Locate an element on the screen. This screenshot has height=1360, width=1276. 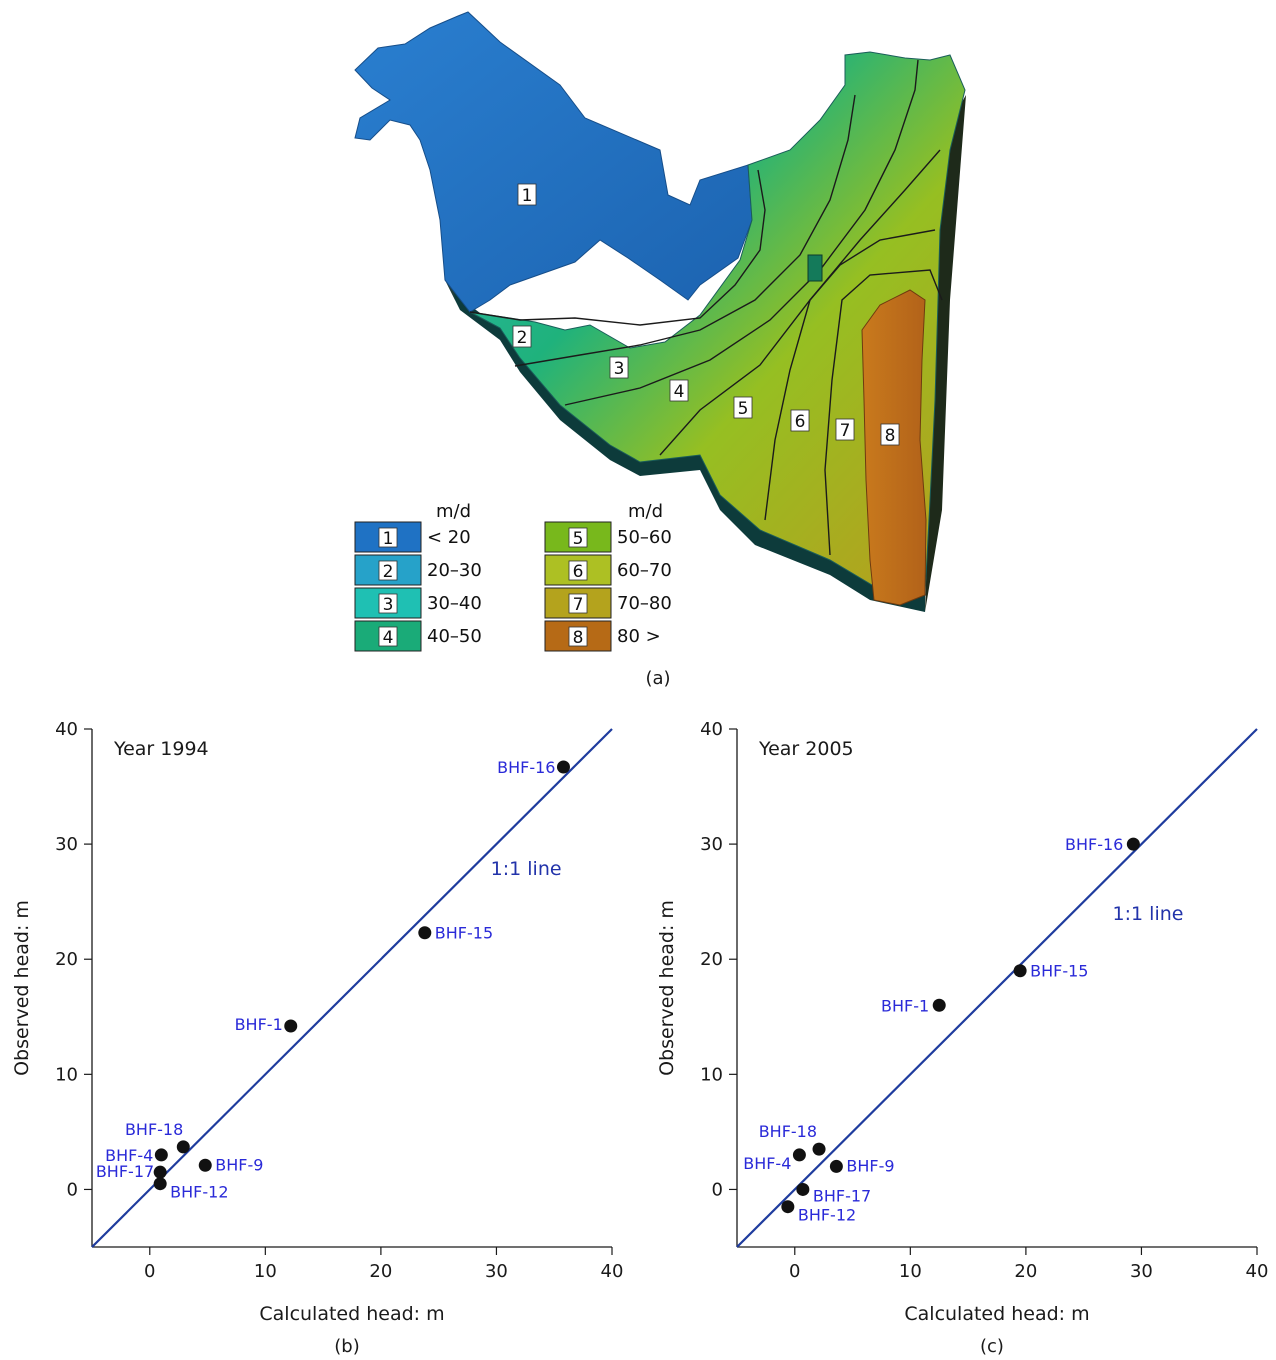
year-annotation: Year 1994 is located at coordinates (161, 749).